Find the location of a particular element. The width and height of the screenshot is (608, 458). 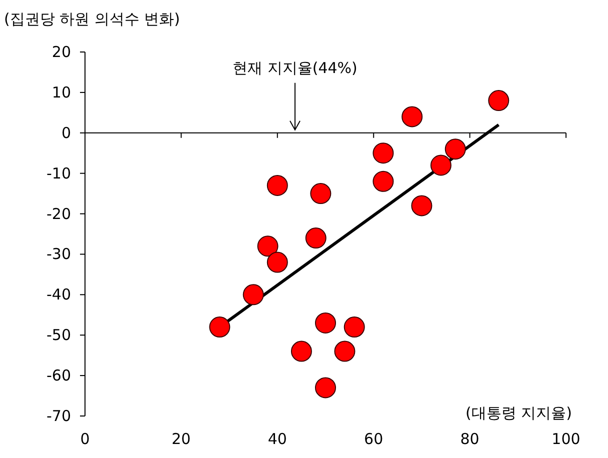

y-tick-label: -50 is located at coordinates (58, 335).